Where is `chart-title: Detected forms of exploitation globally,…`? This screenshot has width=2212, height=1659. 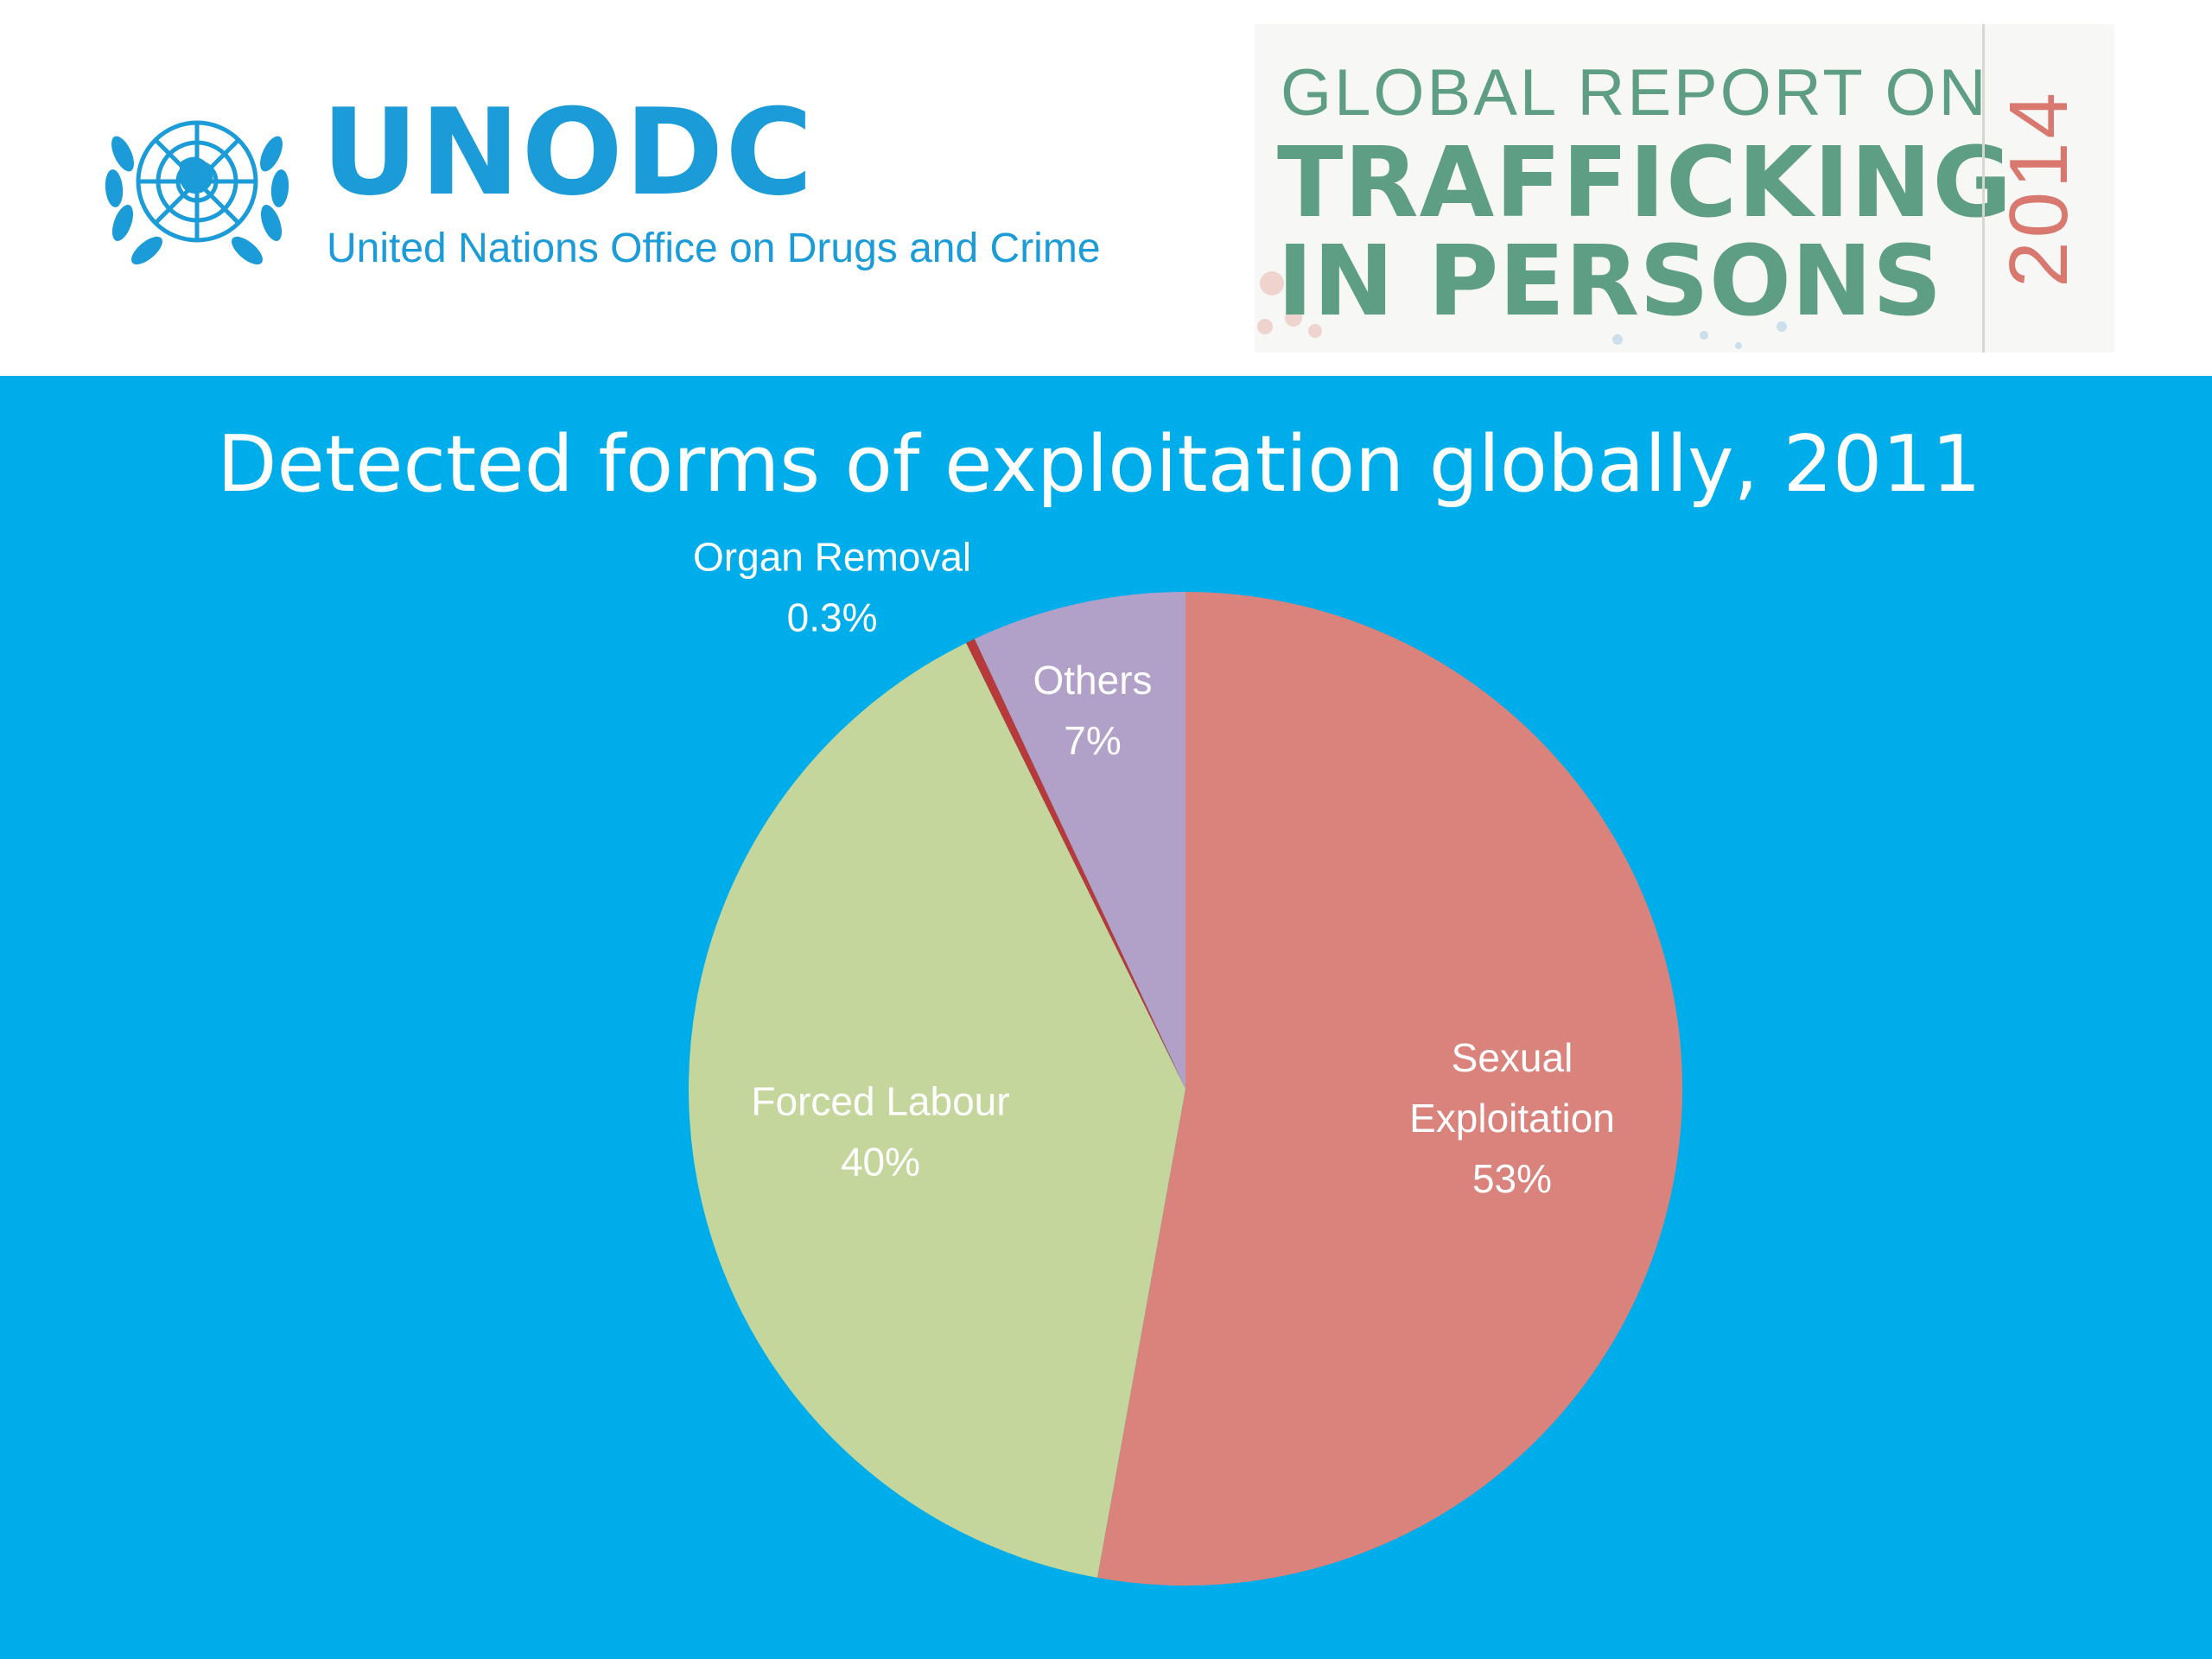 chart-title: Detected forms of exploitation globally,… is located at coordinates (1099, 464).